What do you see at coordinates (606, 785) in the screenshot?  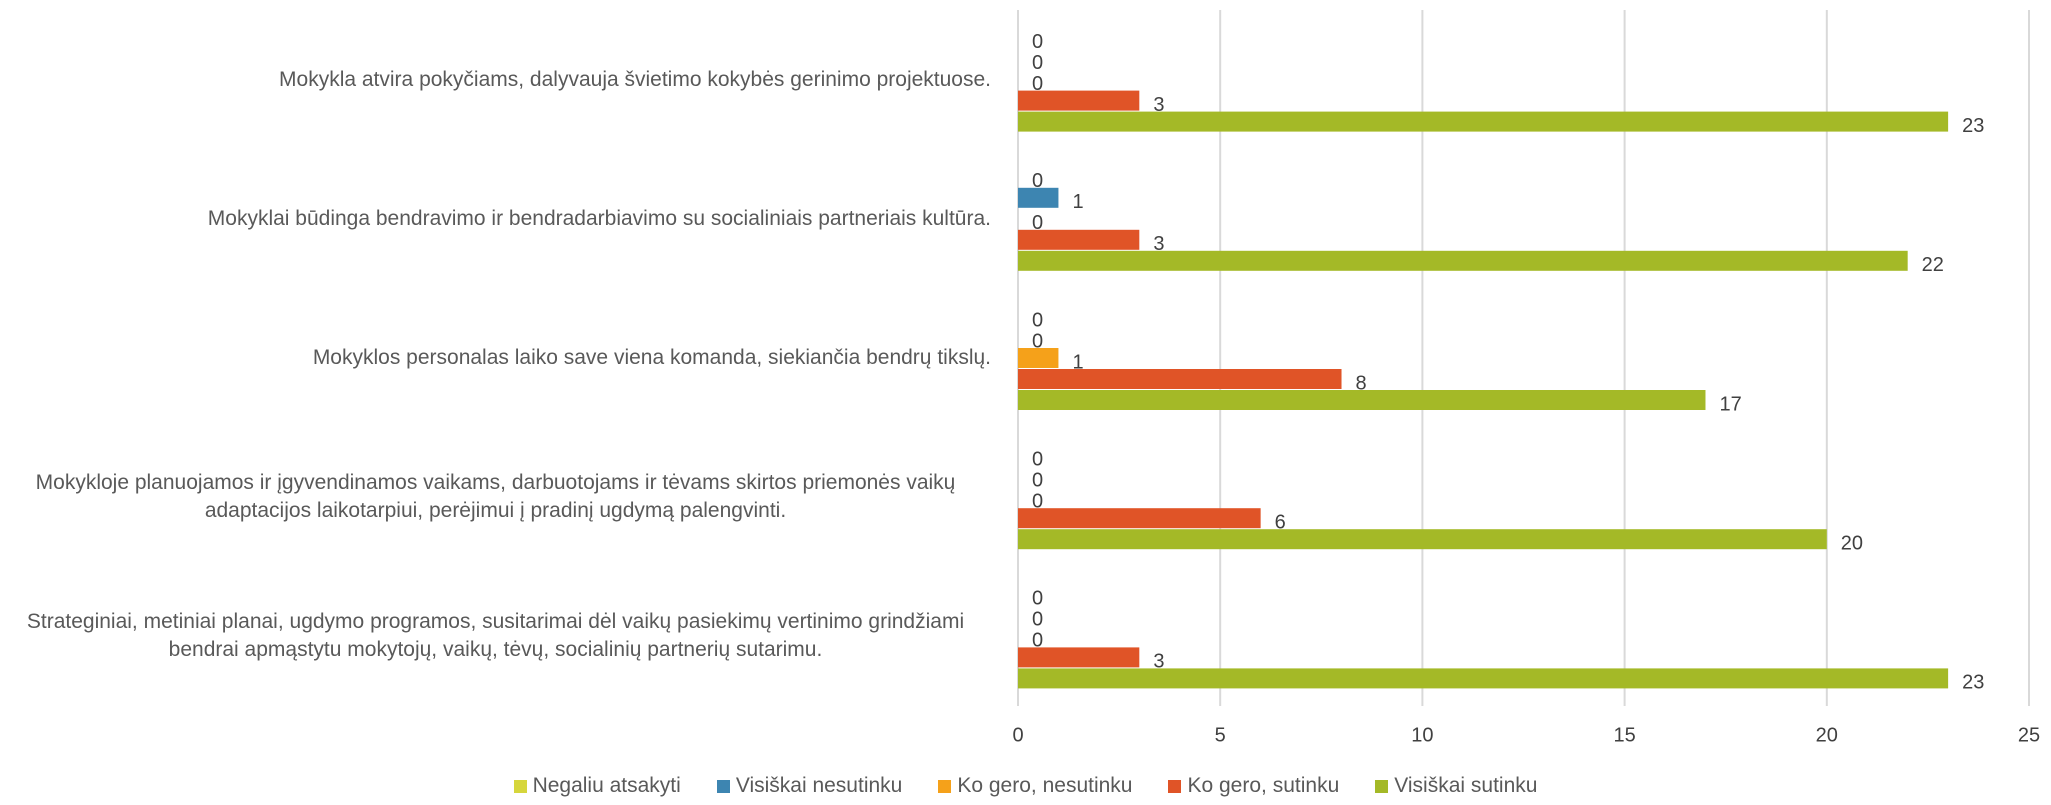 I see `legend-label: Negaliu atsakyti` at bounding box center [606, 785].